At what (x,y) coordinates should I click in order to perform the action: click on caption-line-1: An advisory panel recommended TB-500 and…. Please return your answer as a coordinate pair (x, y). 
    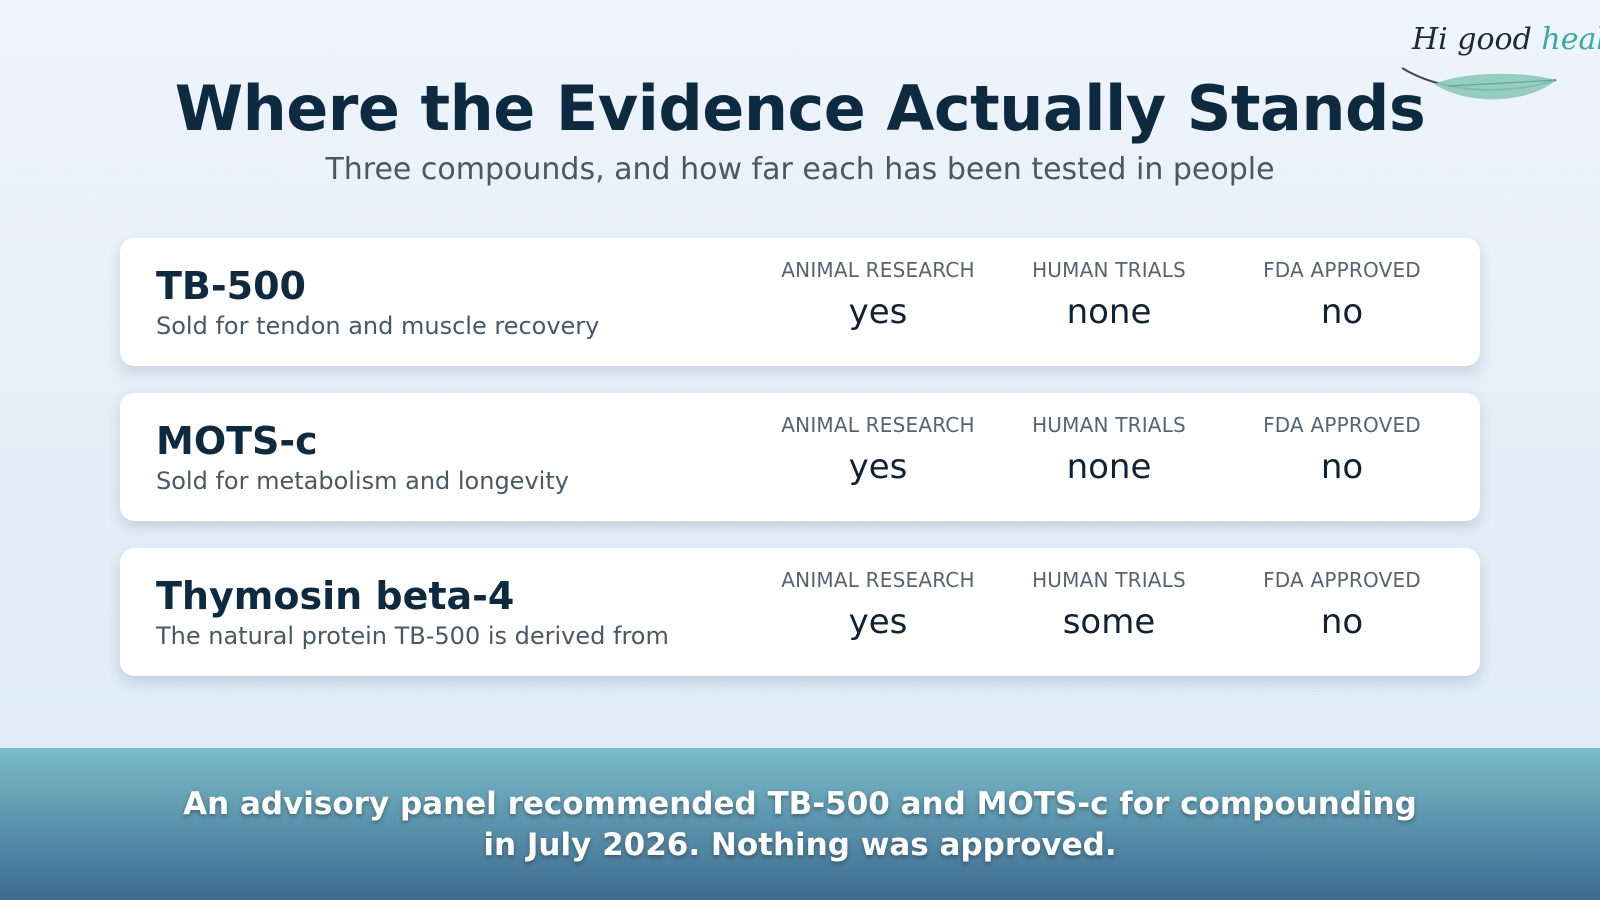
    Looking at the image, I should click on (800, 804).